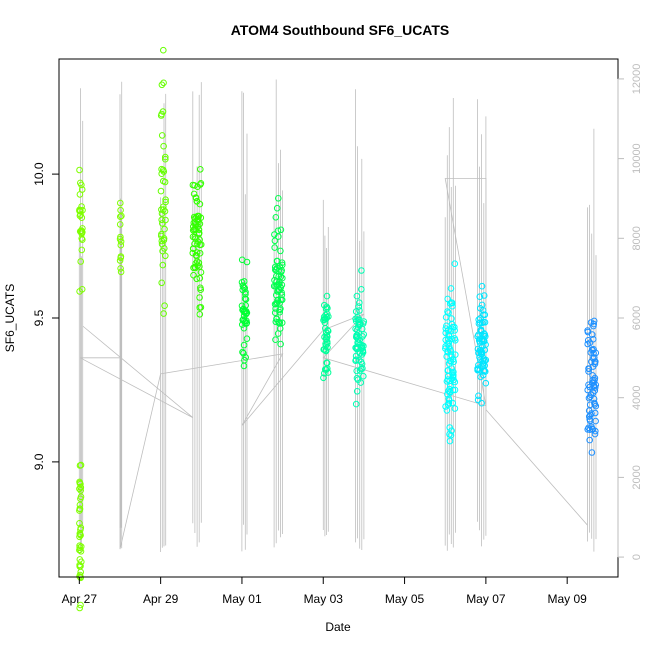  What do you see at coordinates (340, 30) in the screenshot?
I see `chart-title: ATOM4 Southbound SF6_UCATS` at bounding box center [340, 30].